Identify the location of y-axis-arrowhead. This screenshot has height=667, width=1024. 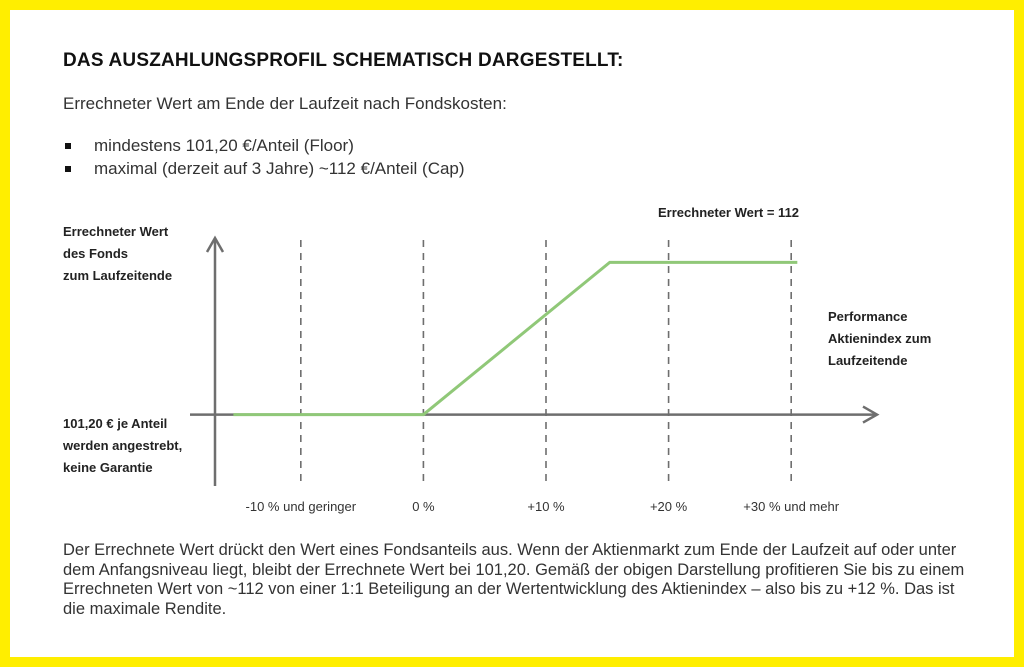
(215, 244).